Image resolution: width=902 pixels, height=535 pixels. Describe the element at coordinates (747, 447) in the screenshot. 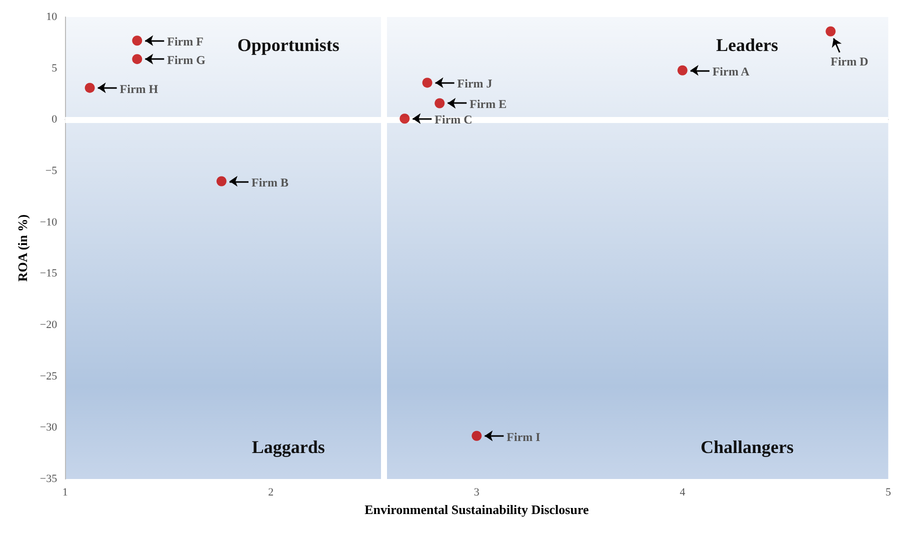

I see `annotation: Challangers` at that location.